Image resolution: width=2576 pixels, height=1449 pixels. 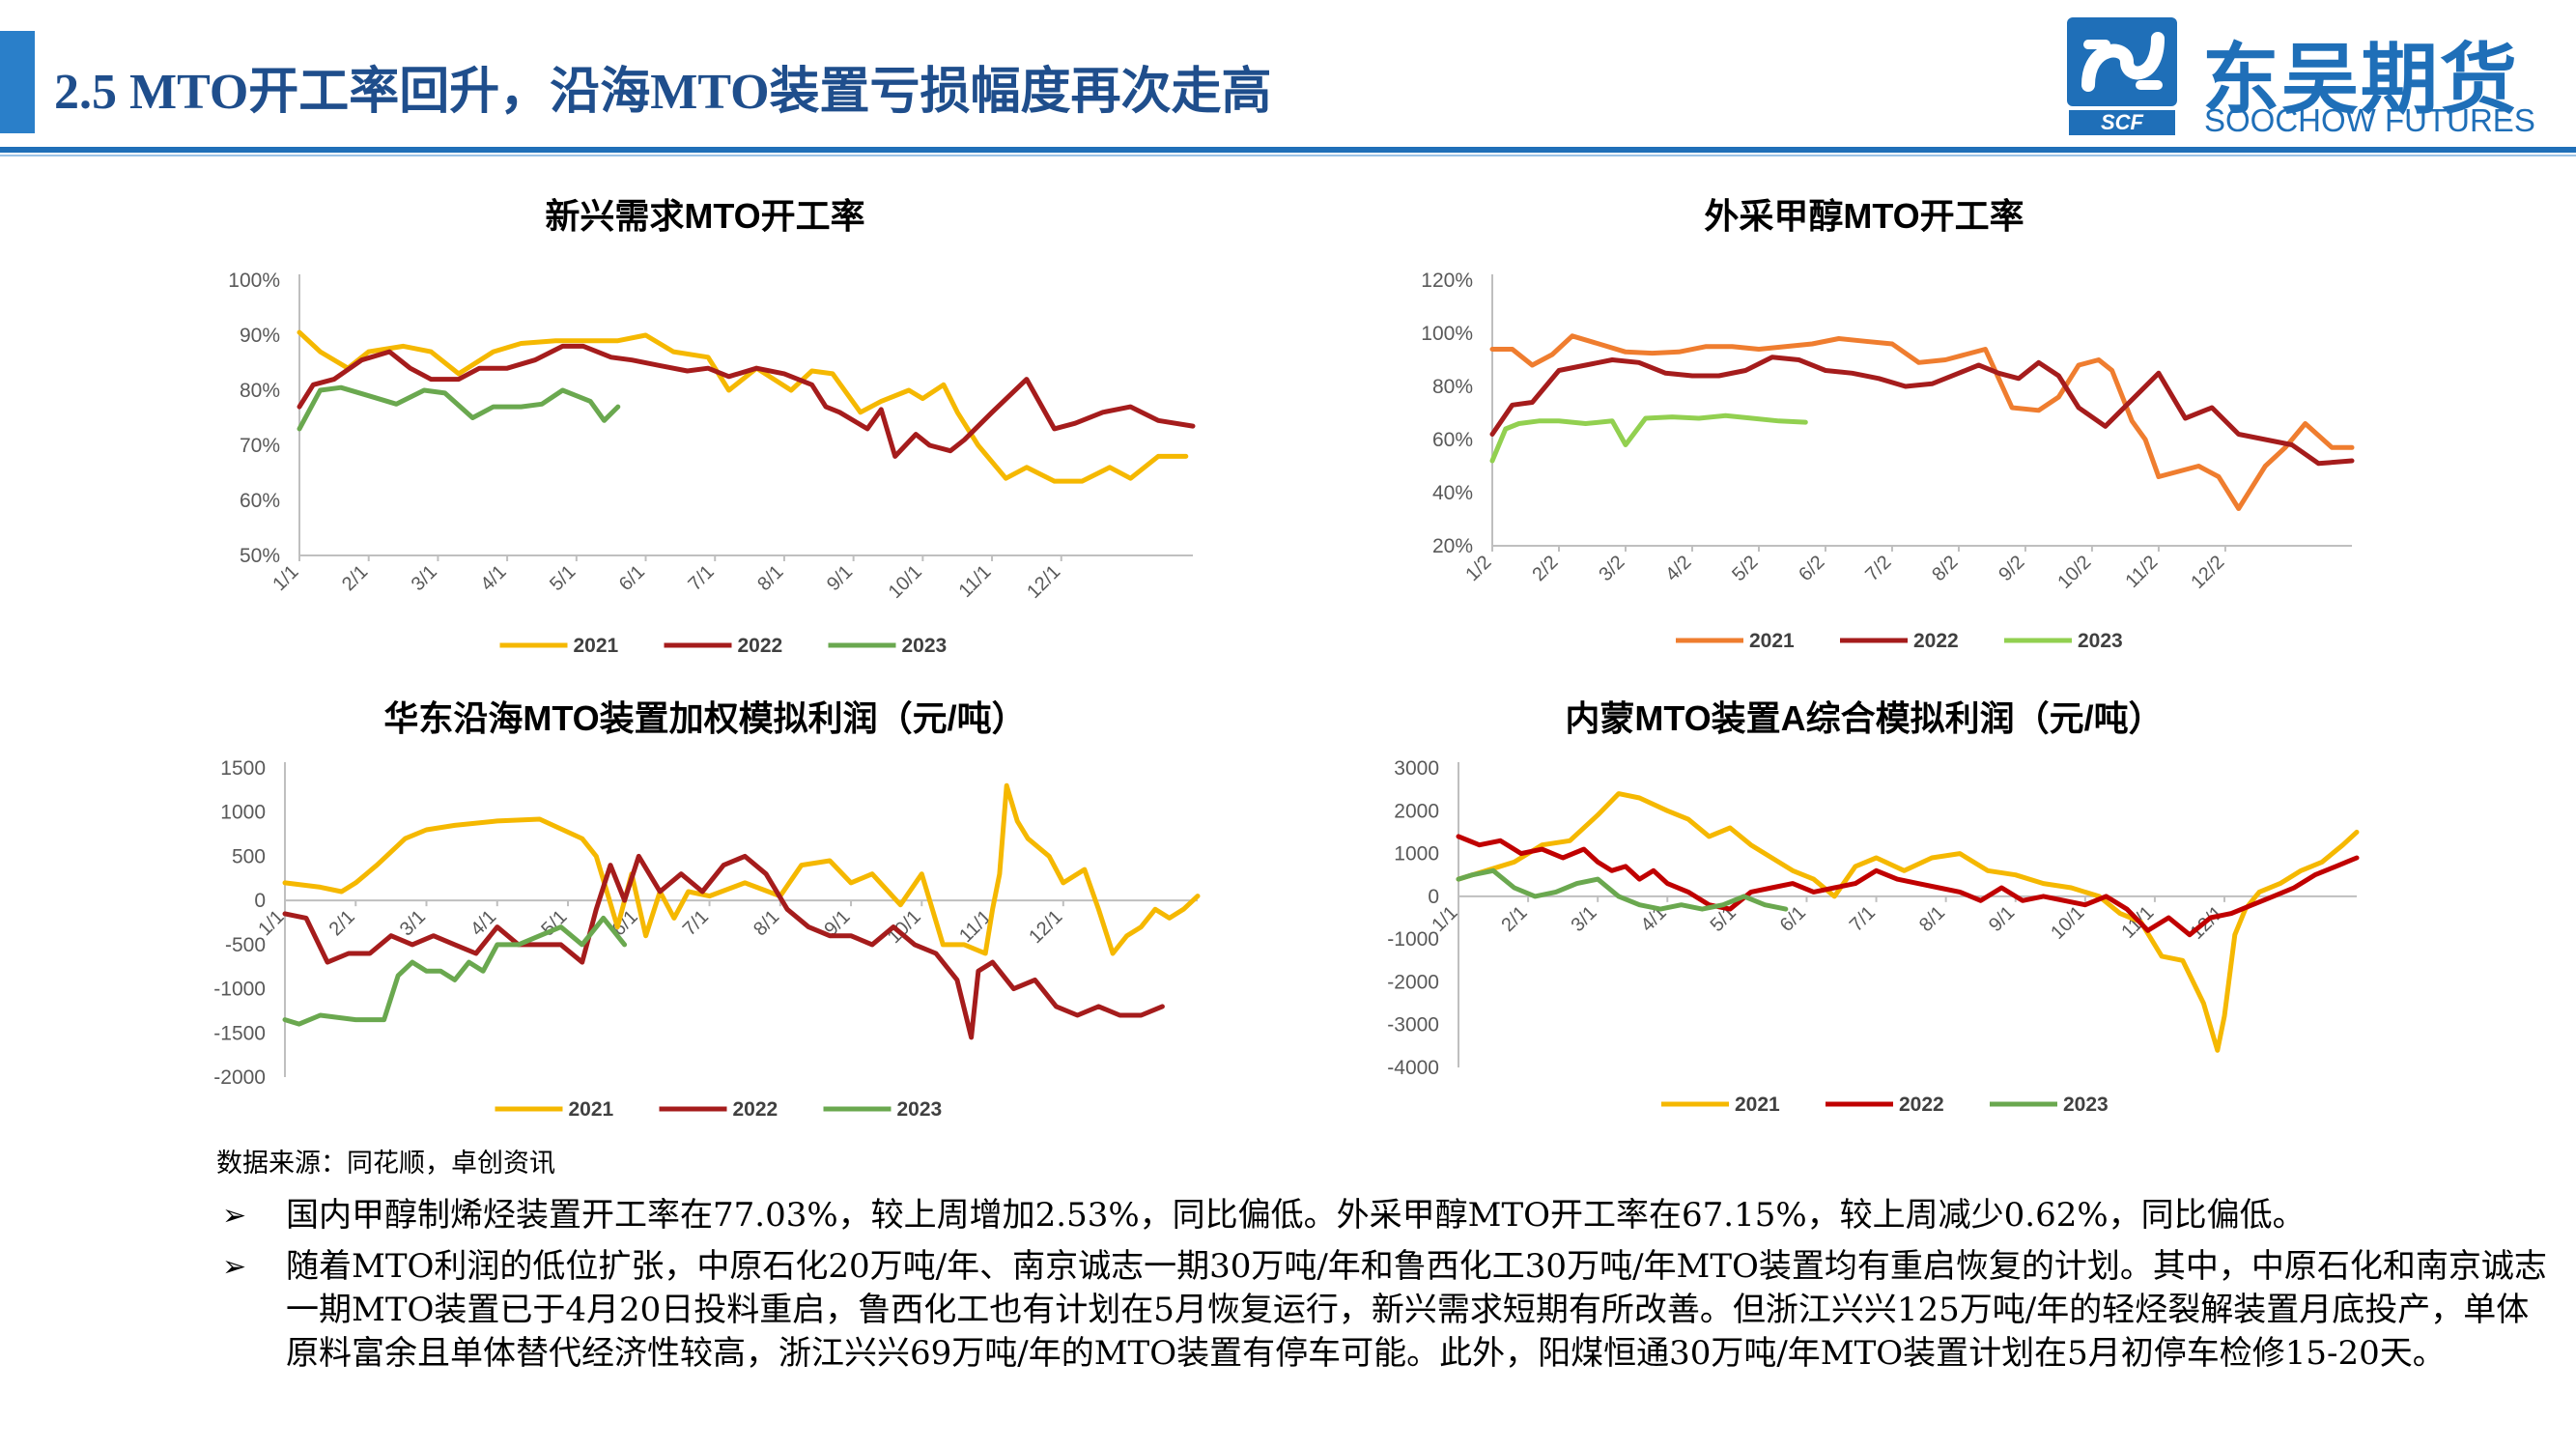 What do you see at coordinates (260, 446) in the screenshot?
I see `y-tick-label: 70%` at bounding box center [260, 446].